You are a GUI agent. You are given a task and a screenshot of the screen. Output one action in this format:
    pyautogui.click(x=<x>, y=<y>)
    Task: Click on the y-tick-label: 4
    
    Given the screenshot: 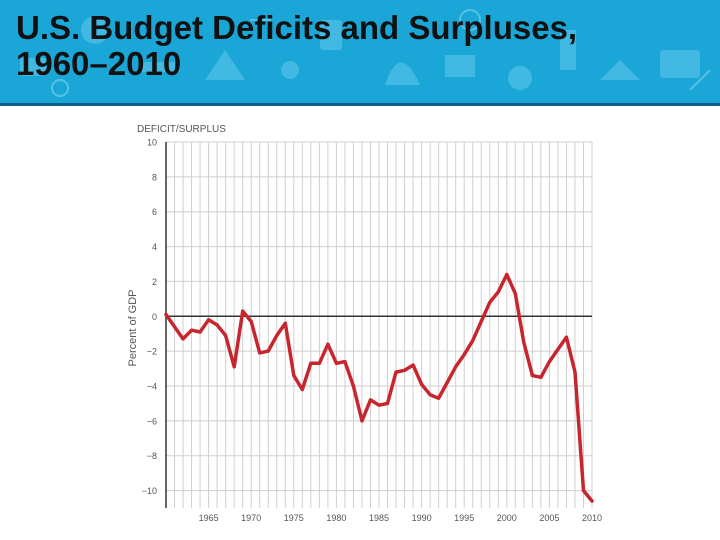 What is the action you would take?
    pyautogui.click(x=154, y=247)
    